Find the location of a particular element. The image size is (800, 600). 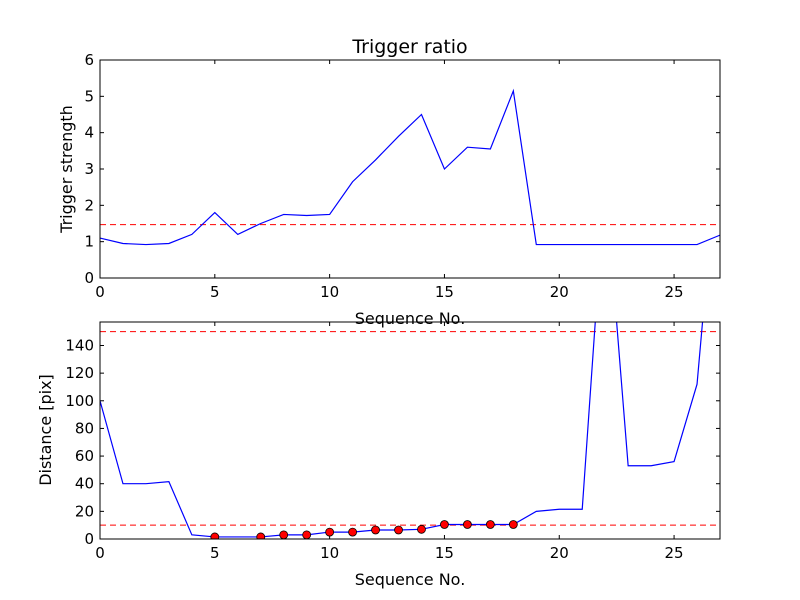

y-tick-label: 140 is located at coordinates (79, 345).